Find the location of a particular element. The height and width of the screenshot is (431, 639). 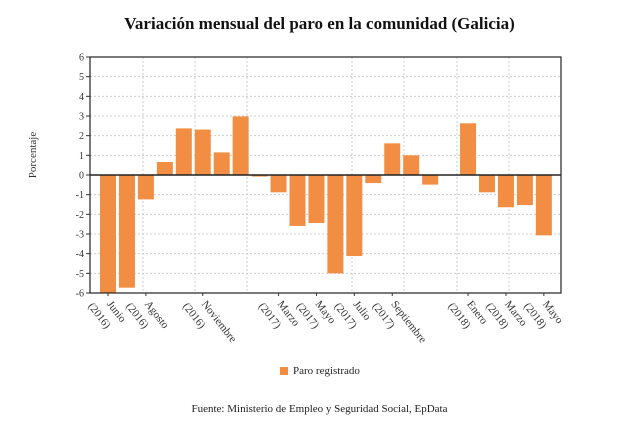

x-tick-label: Noviembre(2016) is located at coordinates (209, 323).